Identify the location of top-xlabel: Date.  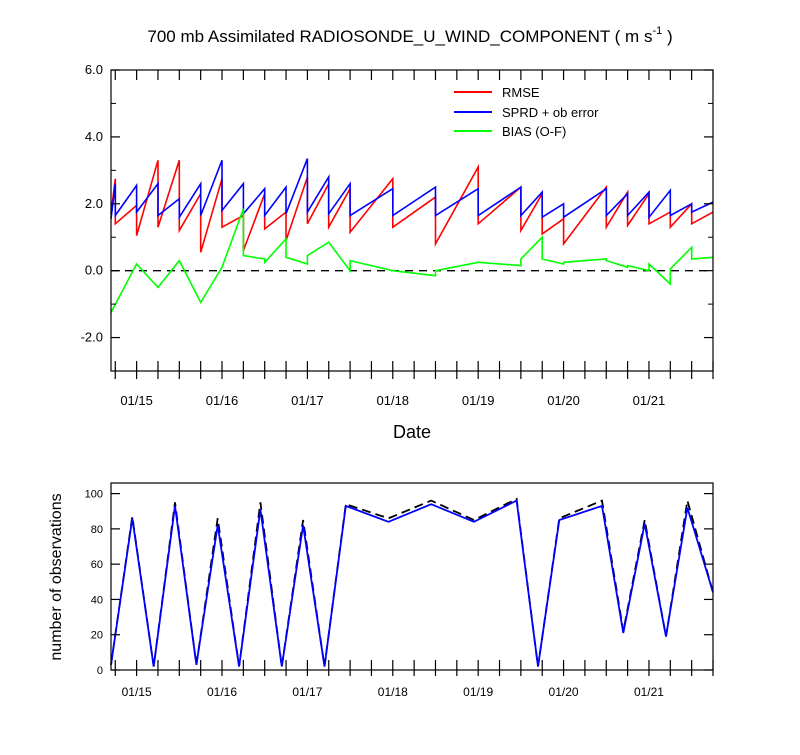
(412, 432).